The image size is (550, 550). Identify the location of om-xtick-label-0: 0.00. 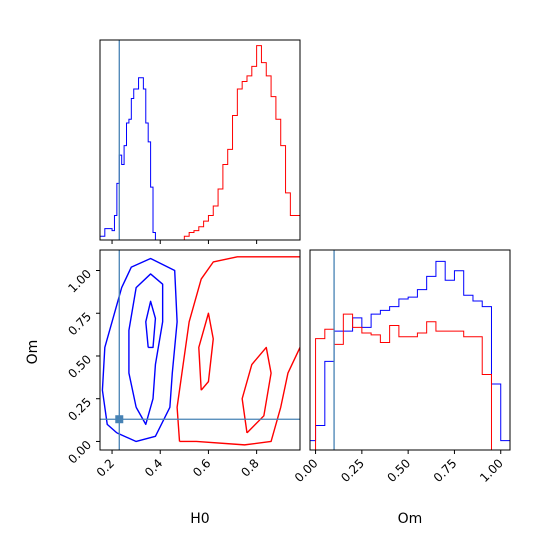
(306, 470).